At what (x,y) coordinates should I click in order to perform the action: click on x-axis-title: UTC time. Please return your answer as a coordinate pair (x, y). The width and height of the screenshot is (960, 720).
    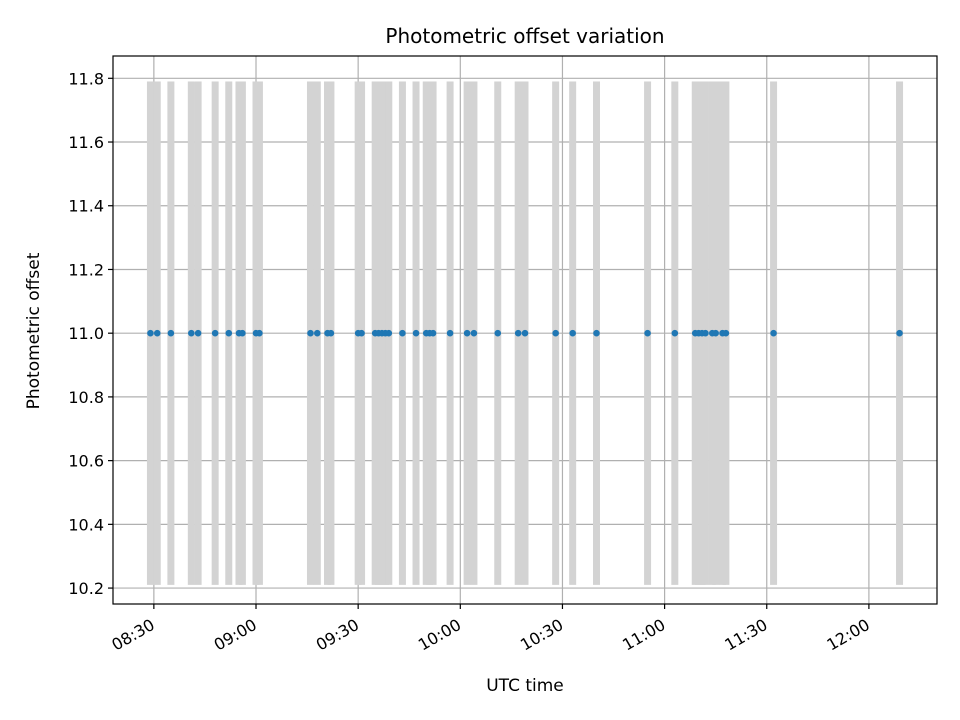
    Looking at the image, I should click on (525, 686).